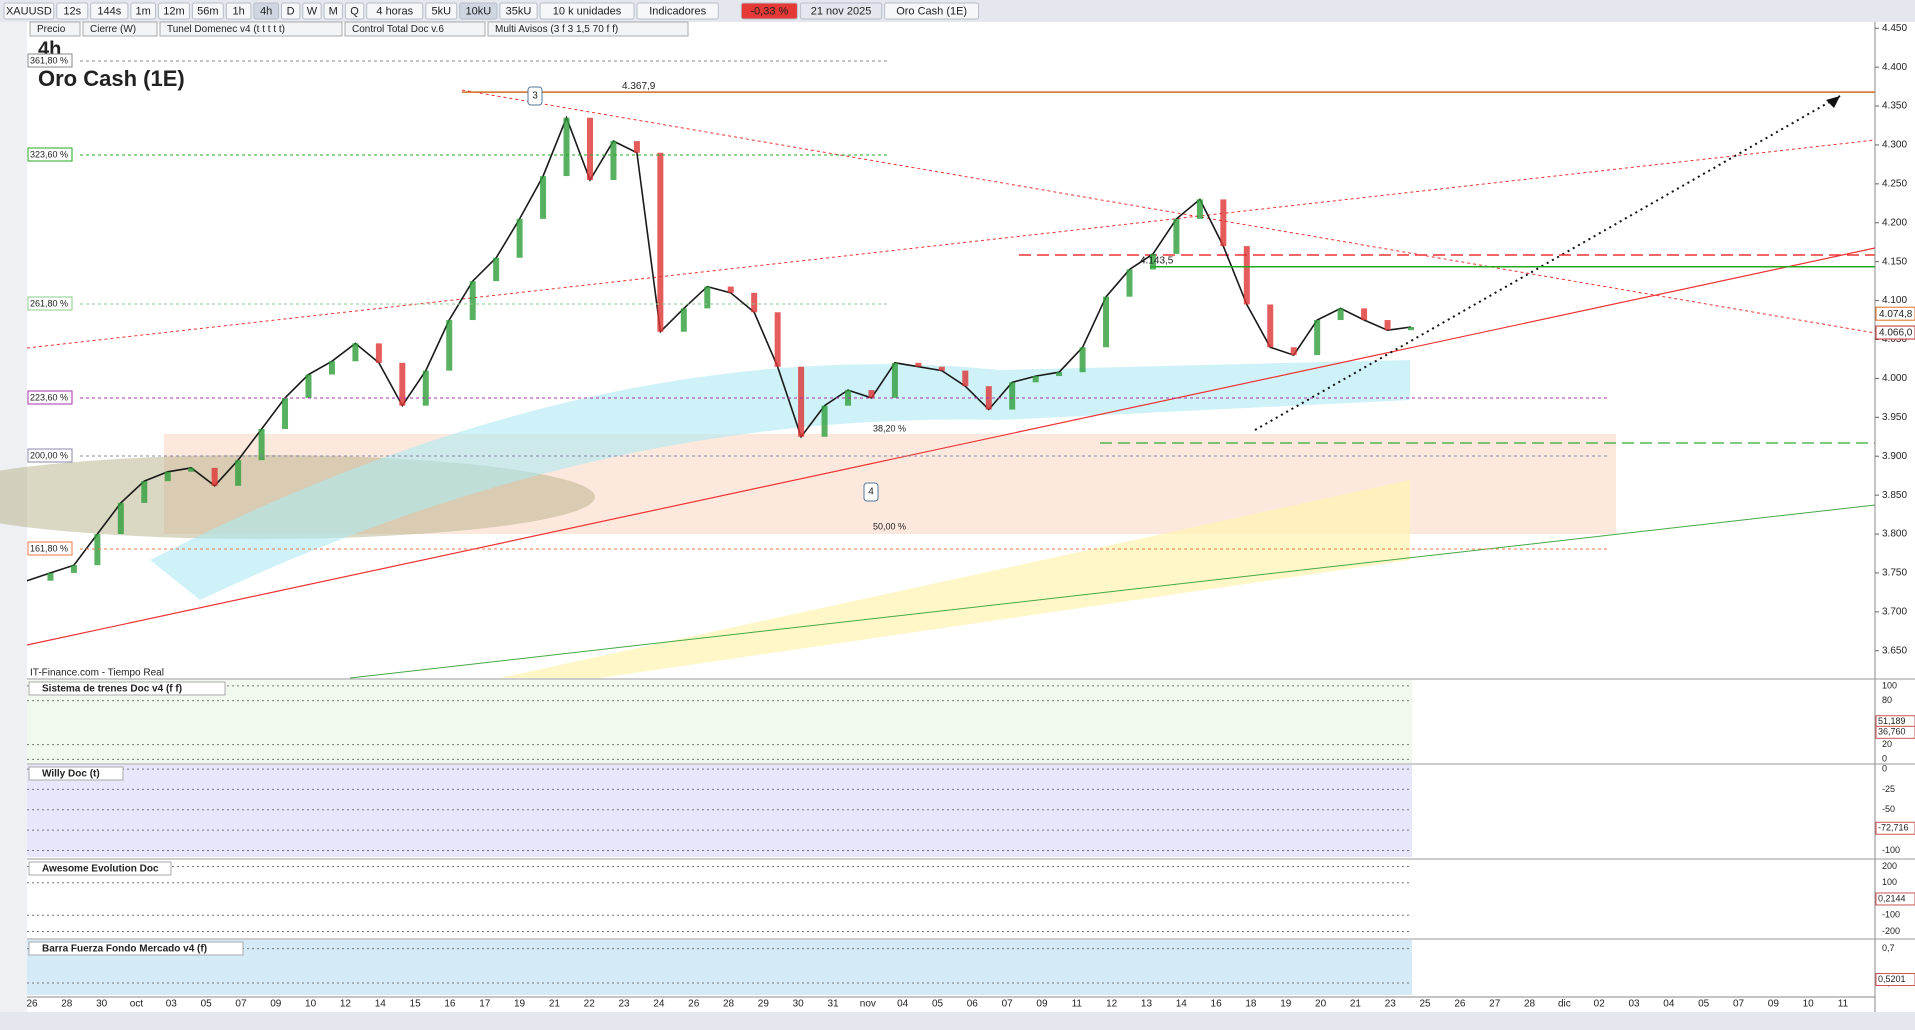 This screenshot has width=1915, height=1030. I want to click on x-tick-label: 30, so click(102, 1004).